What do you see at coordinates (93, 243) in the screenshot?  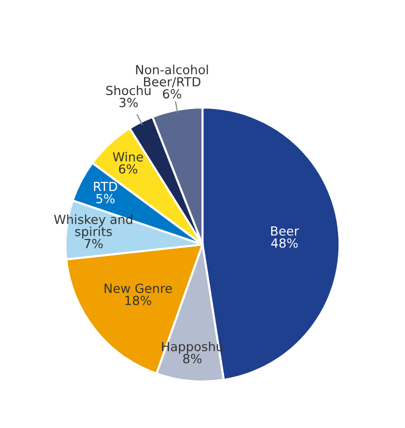 I see `data-label: 7%` at bounding box center [93, 243].